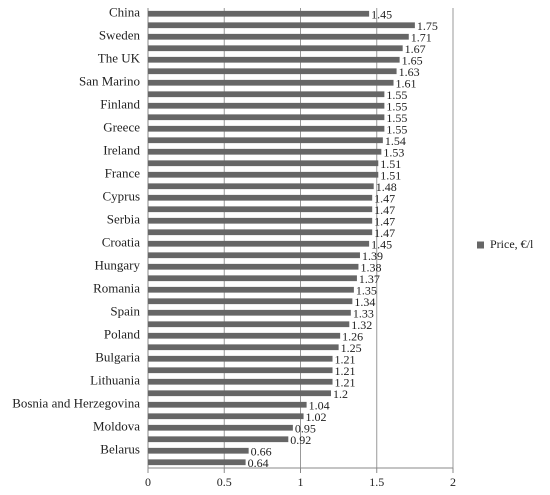 The image size is (550, 495). What do you see at coordinates (363, 314) in the screenshot?
I see `data-label: 1.33` at bounding box center [363, 314].